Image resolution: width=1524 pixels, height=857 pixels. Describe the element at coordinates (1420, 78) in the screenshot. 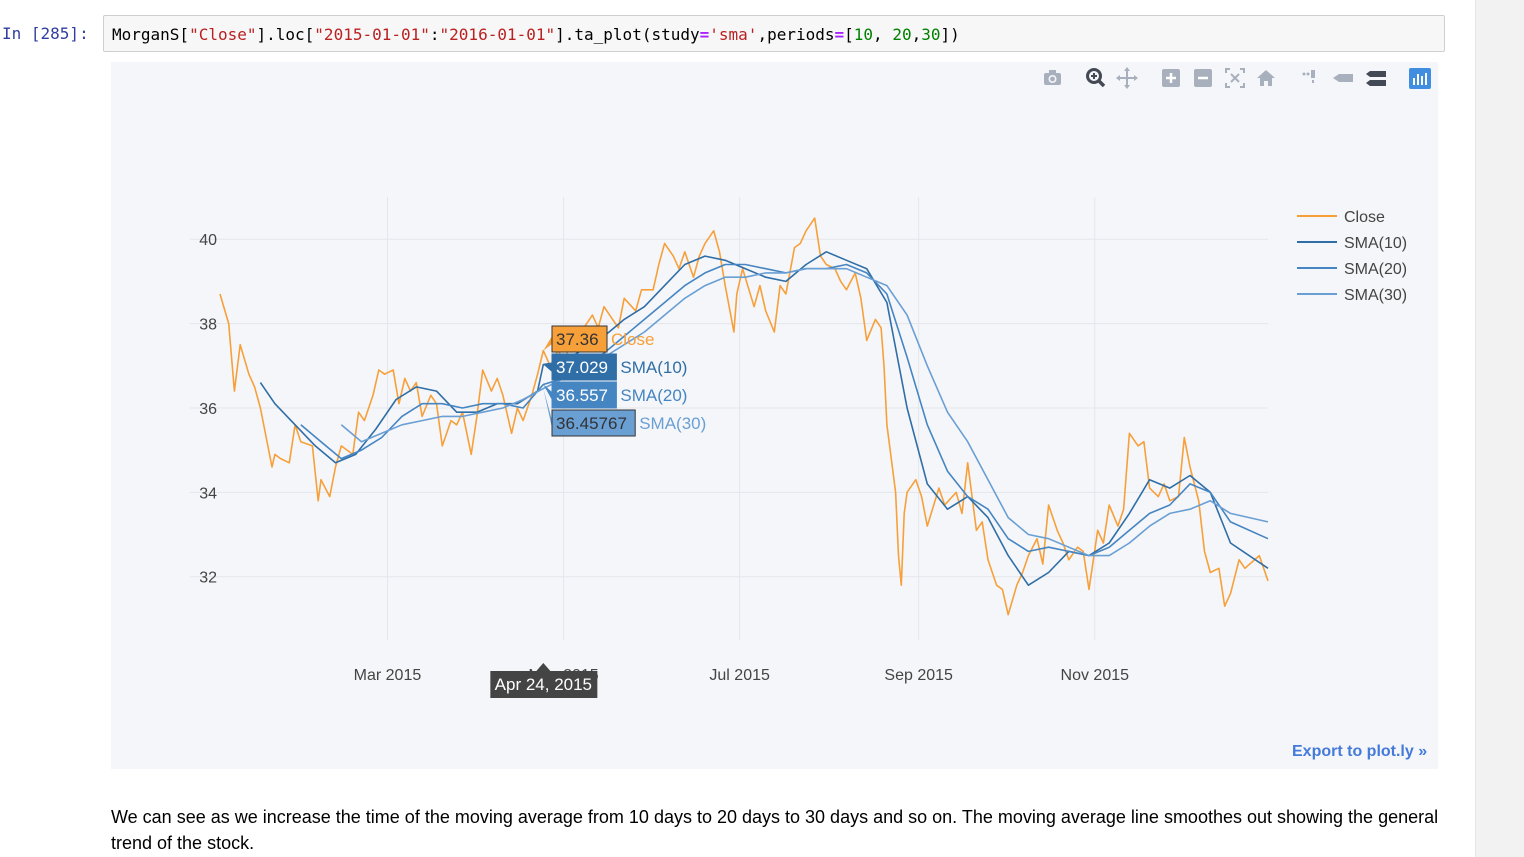

I see `plotly-logo-icon` at that location.